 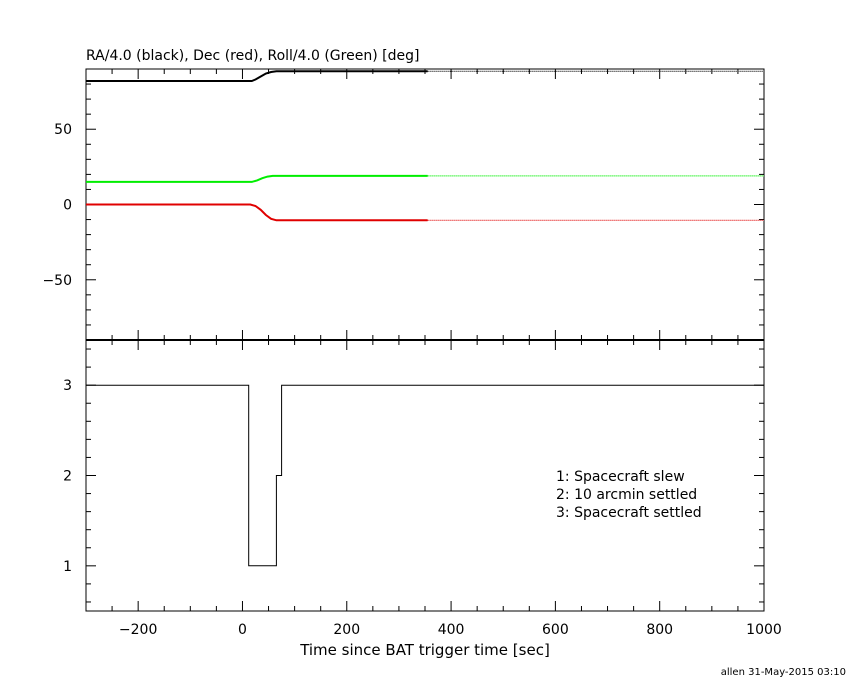 What do you see at coordinates (659, 630) in the screenshot?
I see `x-tick-label: 800` at bounding box center [659, 630].